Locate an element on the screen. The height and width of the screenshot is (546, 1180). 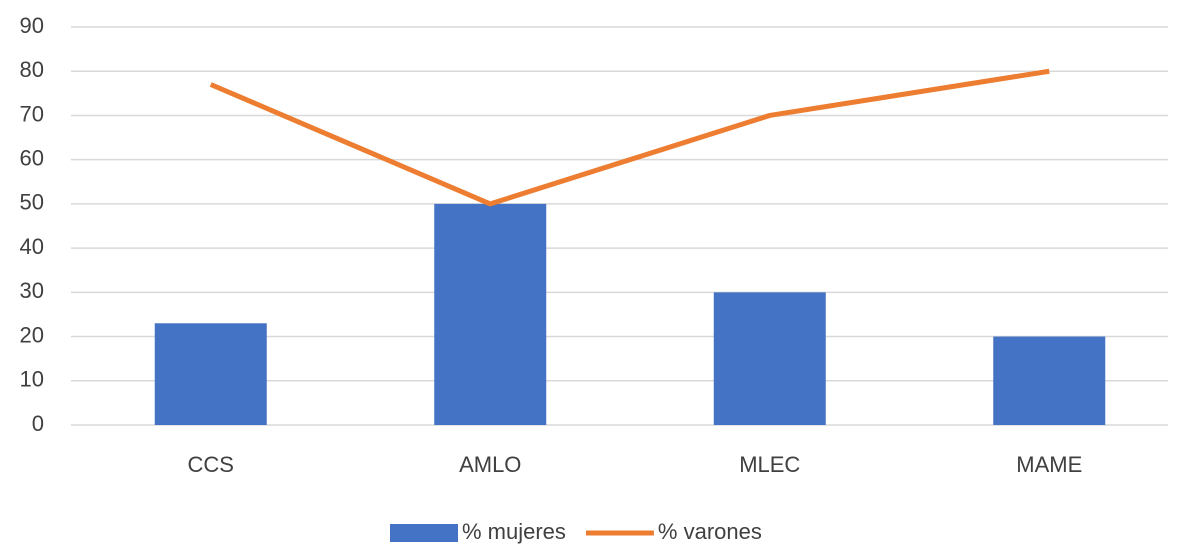
x-tick-label: MLEC is located at coordinates (769, 464).